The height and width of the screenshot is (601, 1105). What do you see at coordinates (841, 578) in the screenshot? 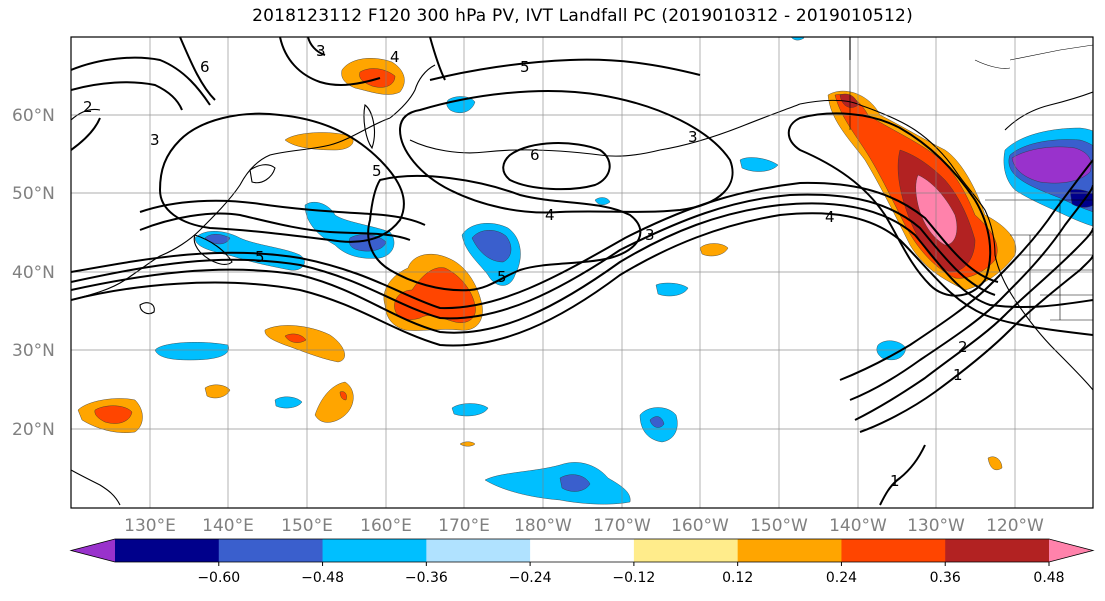
I see `colorbar-tick-label: 0.24` at bounding box center [841, 578].